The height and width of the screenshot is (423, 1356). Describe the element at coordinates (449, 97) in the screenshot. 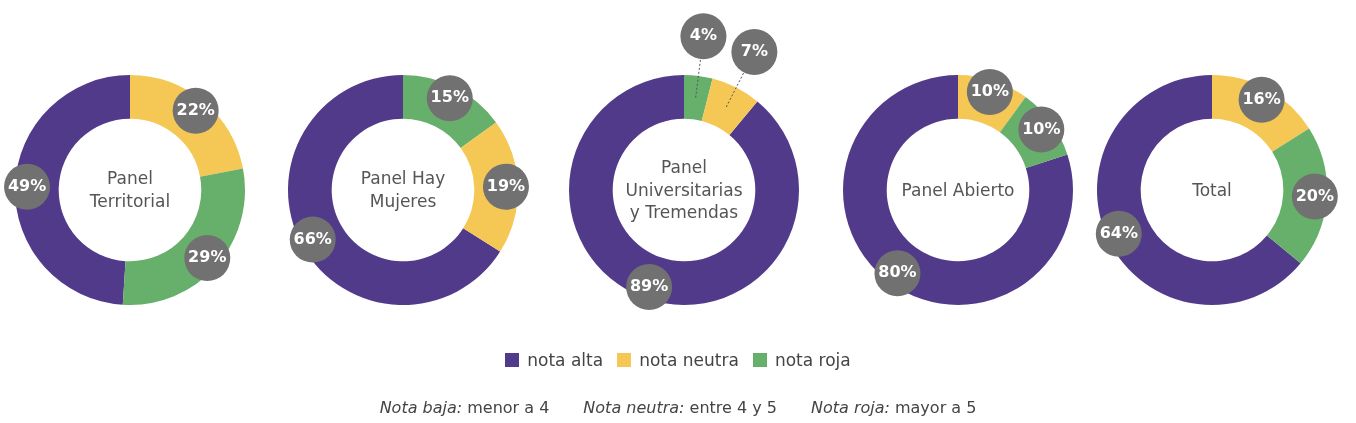

I see `data-label: 15%` at that location.